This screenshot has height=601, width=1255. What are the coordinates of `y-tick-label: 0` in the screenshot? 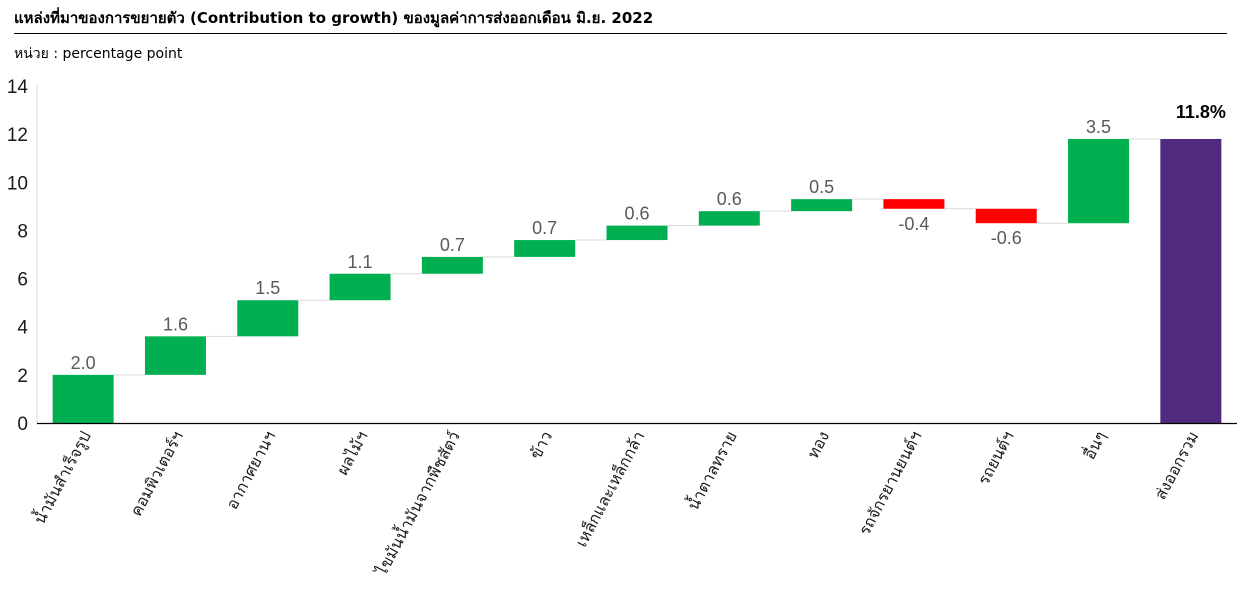 It's located at (22, 424).